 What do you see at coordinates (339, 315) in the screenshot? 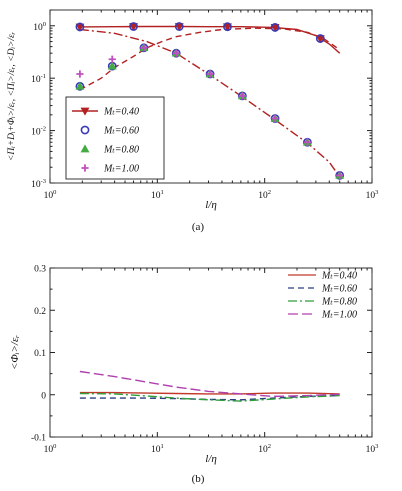
I see `panel-b-legend-label: Mₜ=1.00` at bounding box center [339, 315].